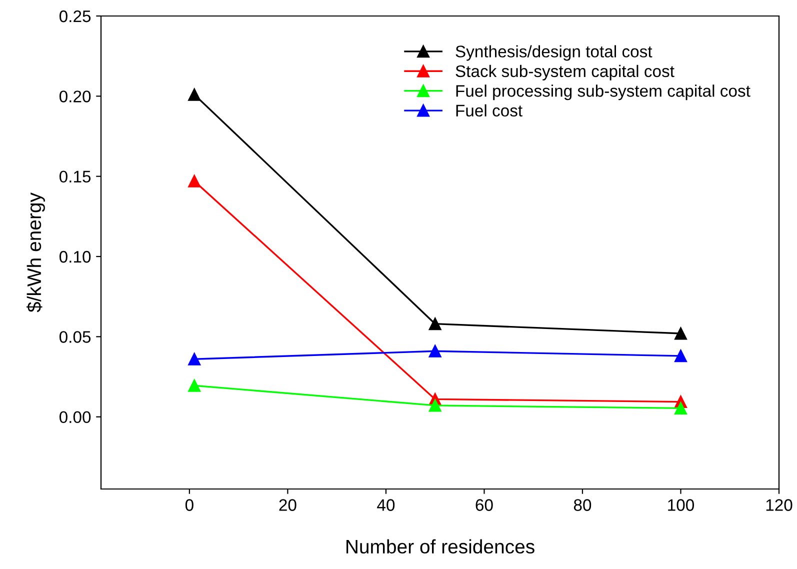 Image resolution: width=797 pixels, height=569 pixels. What do you see at coordinates (189, 505) in the screenshot?
I see `x-tick-label: 0` at bounding box center [189, 505].